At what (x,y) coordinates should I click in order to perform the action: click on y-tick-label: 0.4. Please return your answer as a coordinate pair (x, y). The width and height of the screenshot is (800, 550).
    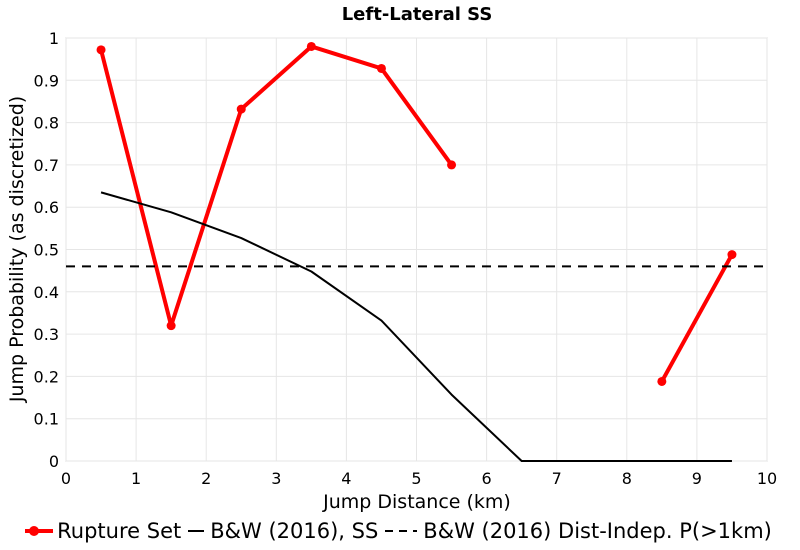
    Looking at the image, I should click on (46, 292).